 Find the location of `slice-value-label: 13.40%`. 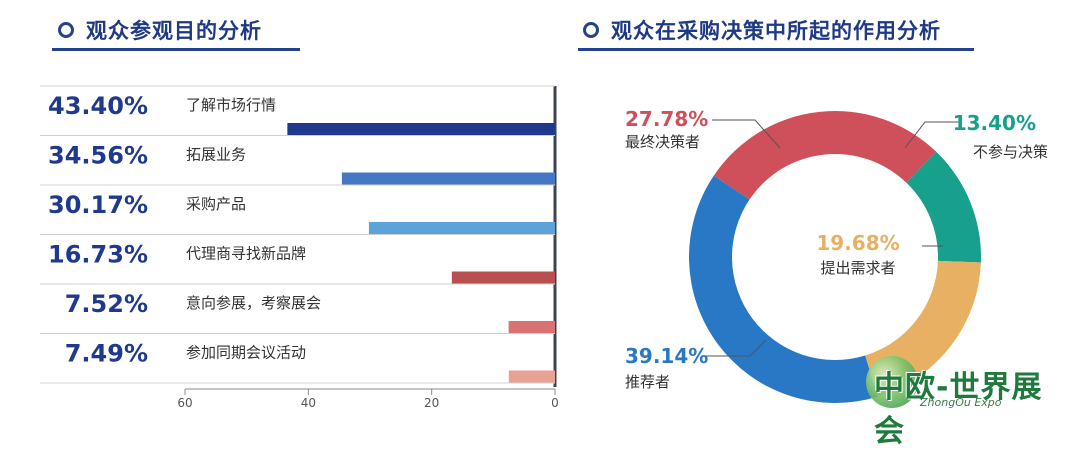

slice-value-label: 13.40% is located at coordinates (994, 123).